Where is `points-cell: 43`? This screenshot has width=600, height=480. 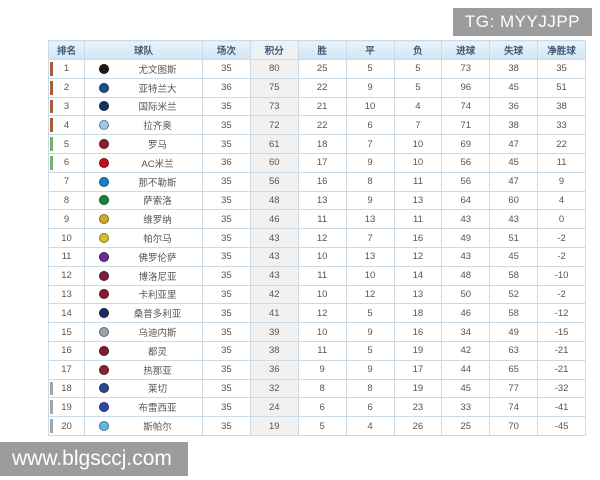 points-cell: 43 is located at coordinates (274, 256).